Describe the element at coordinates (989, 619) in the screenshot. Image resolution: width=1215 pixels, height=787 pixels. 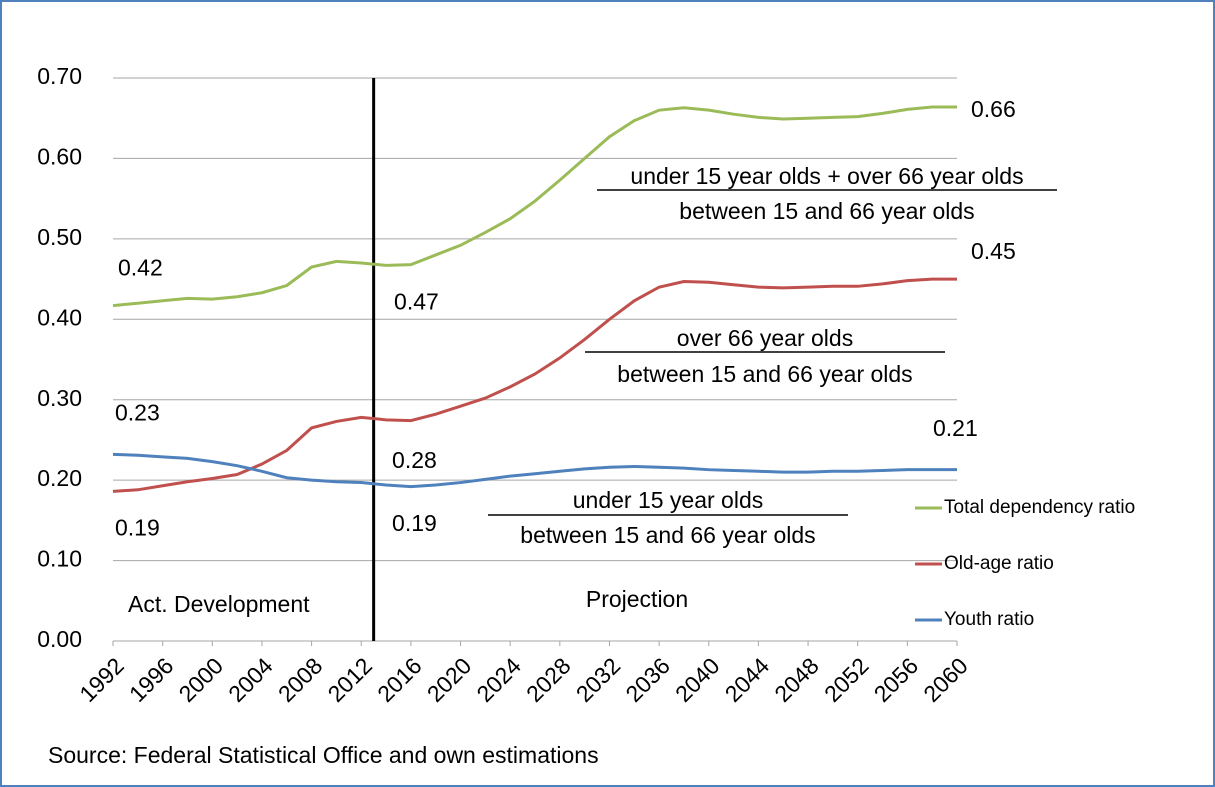
I see `legend-label: Youth ratio` at that location.